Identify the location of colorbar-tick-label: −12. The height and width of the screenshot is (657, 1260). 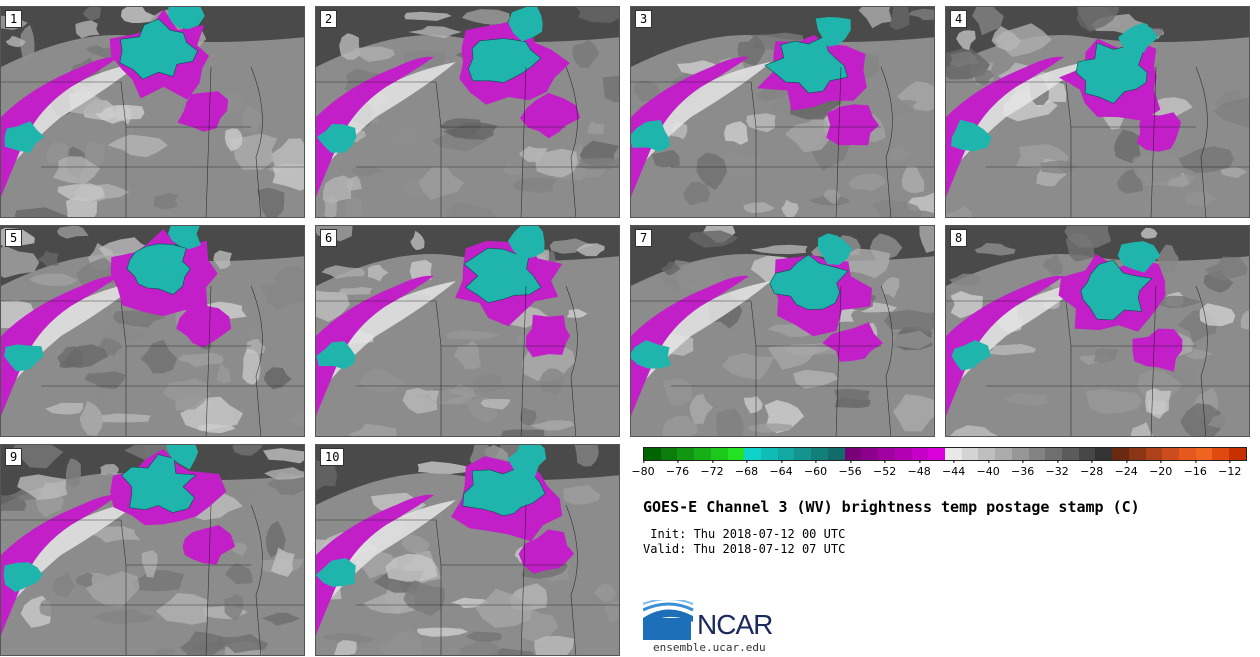
(1229, 469).